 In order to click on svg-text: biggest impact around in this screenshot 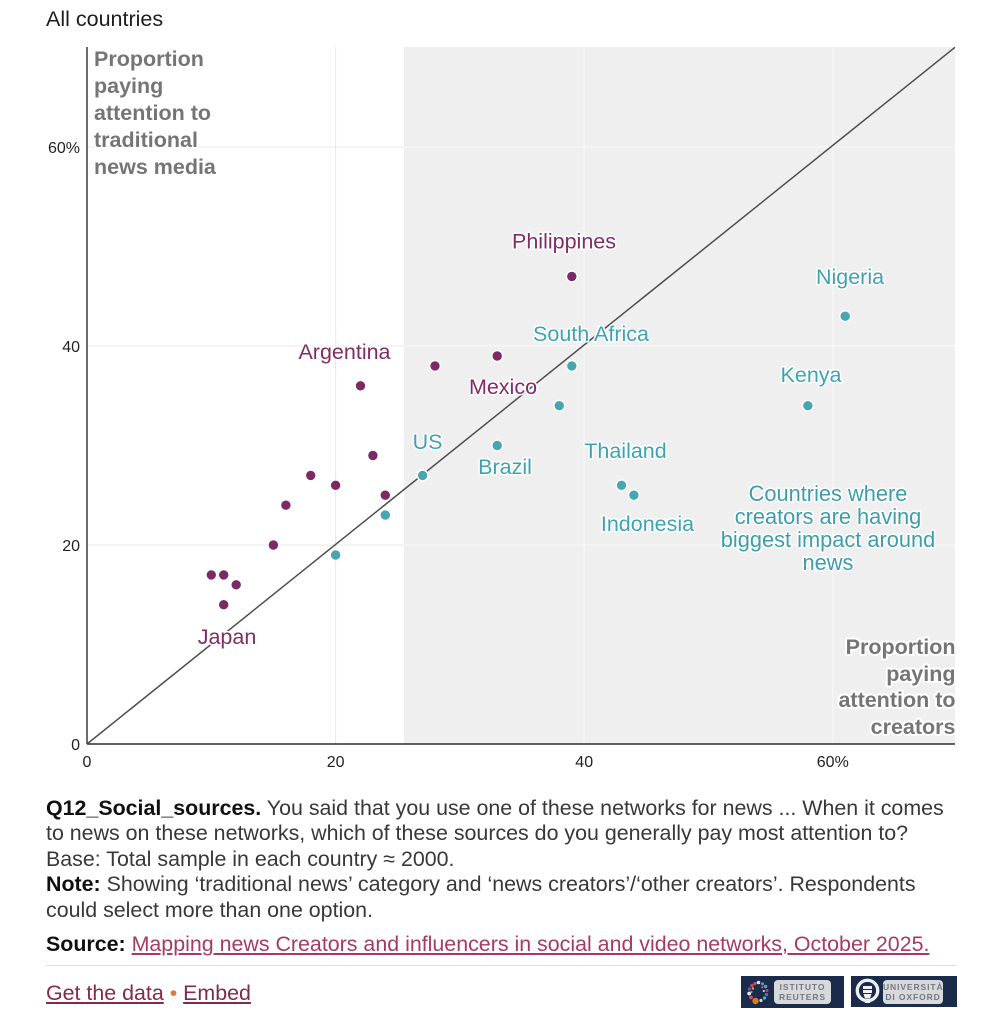, I will do `click(828, 539)`.